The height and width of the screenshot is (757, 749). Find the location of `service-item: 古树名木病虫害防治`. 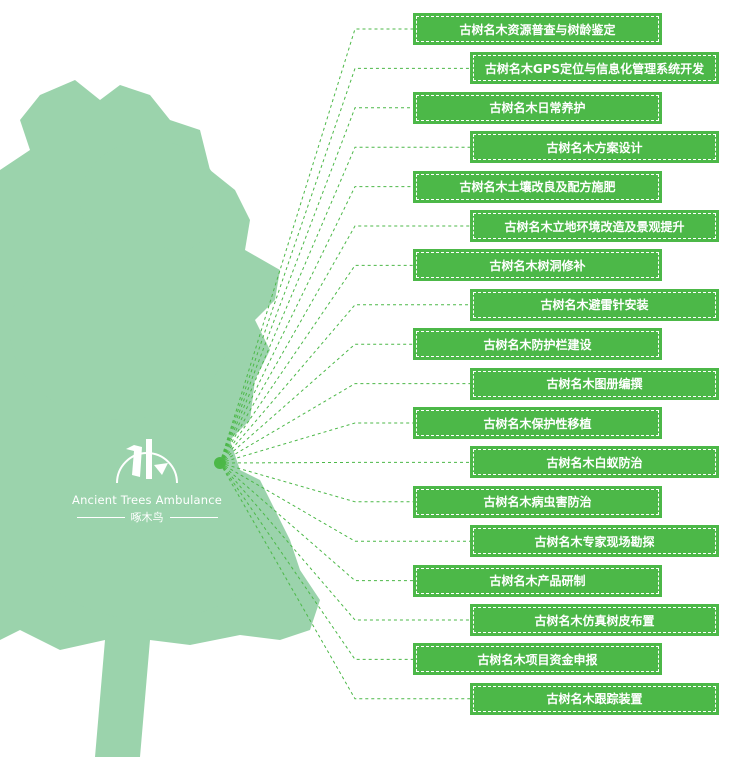

service-item: 古树名木病虫害防治 is located at coordinates (537, 501).